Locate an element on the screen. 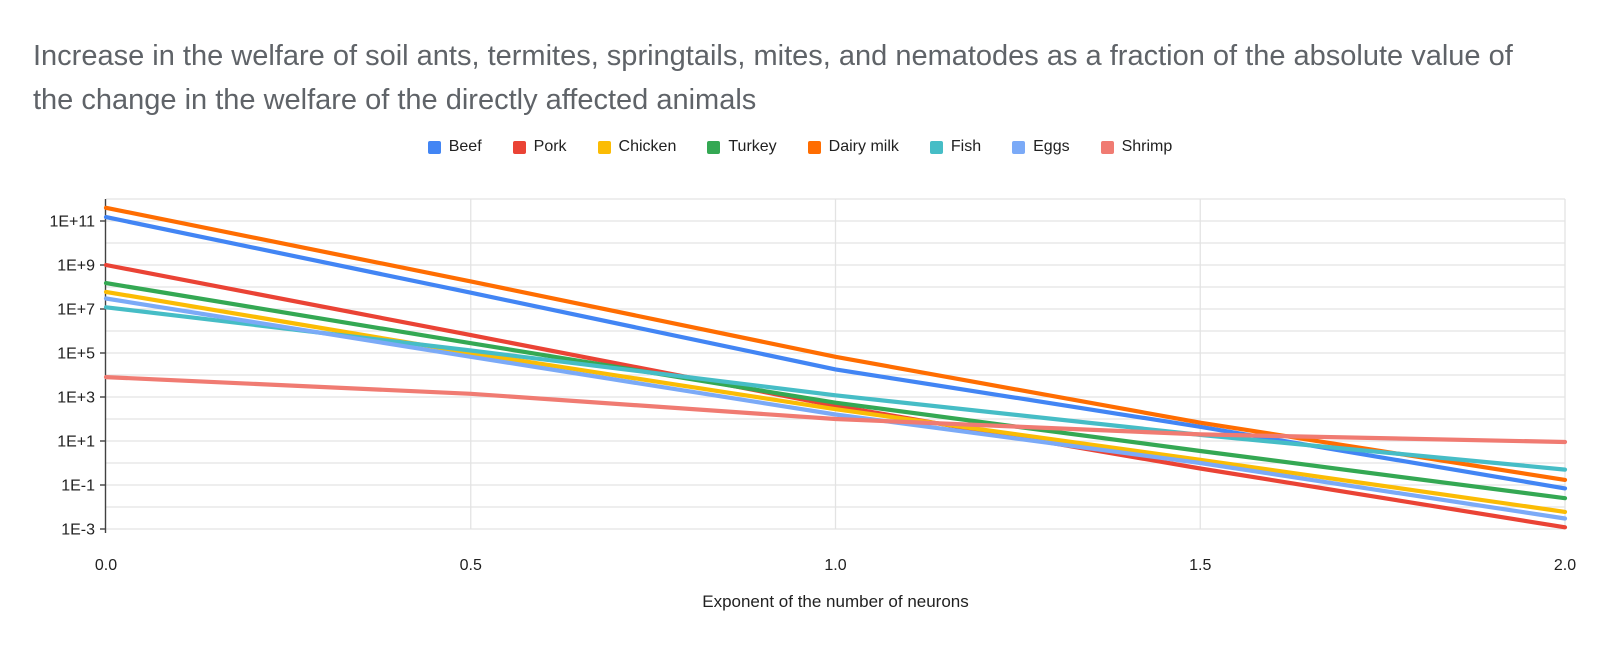  legend-item-shrimp: Shrimp is located at coordinates (1136, 147).